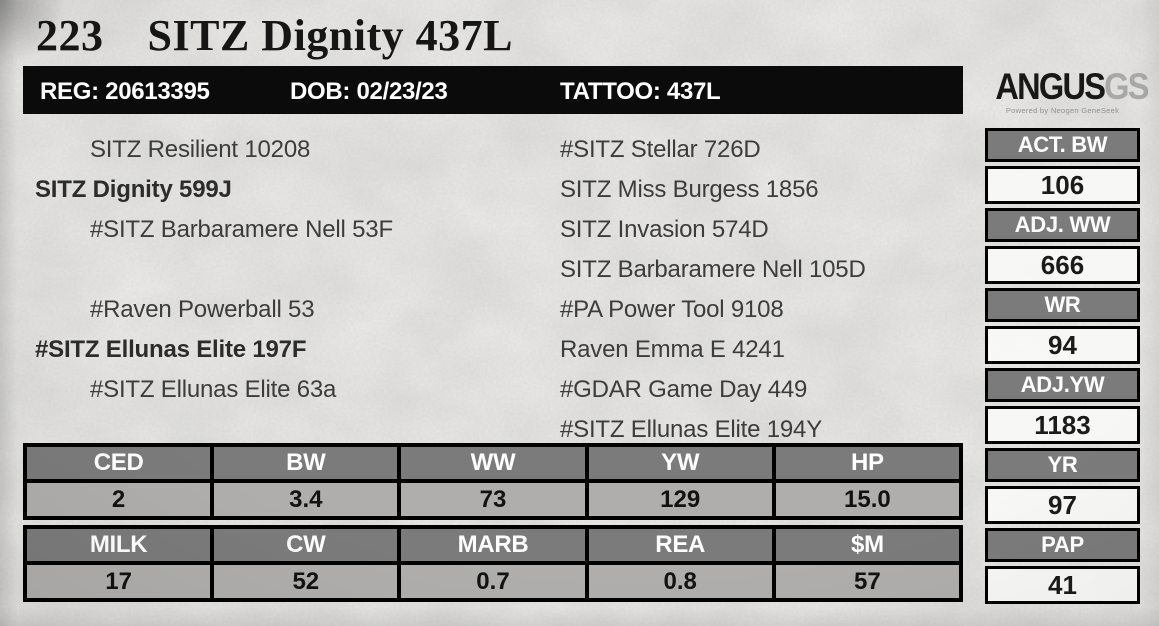  What do you see at coordinates (1062, 385) in the screenshot?
I see `stat-label-adj-yw: ADJ.YW` at bounding box center [1062, 385].